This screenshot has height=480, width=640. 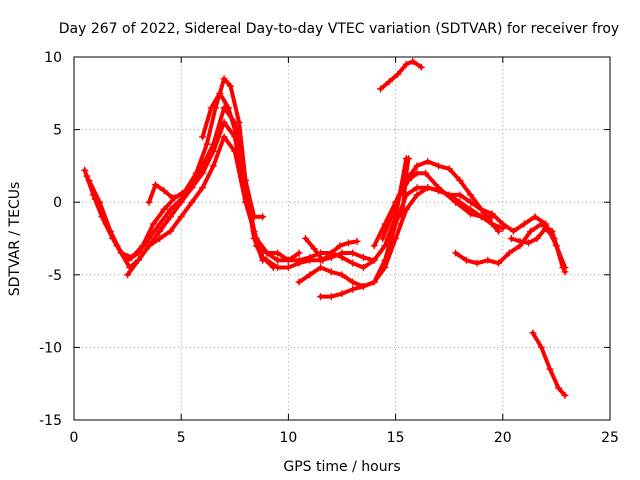 What do you see at coordinates (50, 421) in the screenshot?
I see `y-tick-label: -15` at bounding box center [50, 421].